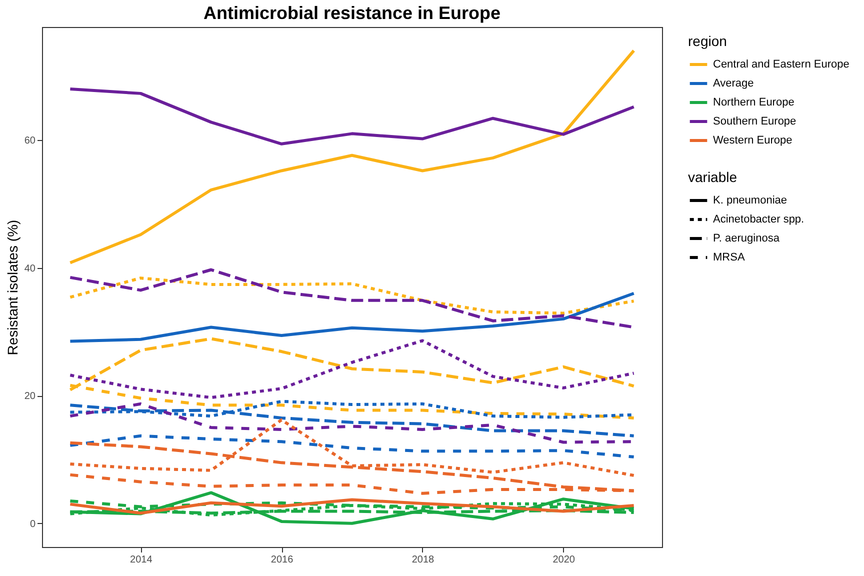  What do you see at coordinates (753, 102) in the screenshot?
I see `legend-label: Northern Europe` at bounding box center [753, 102].